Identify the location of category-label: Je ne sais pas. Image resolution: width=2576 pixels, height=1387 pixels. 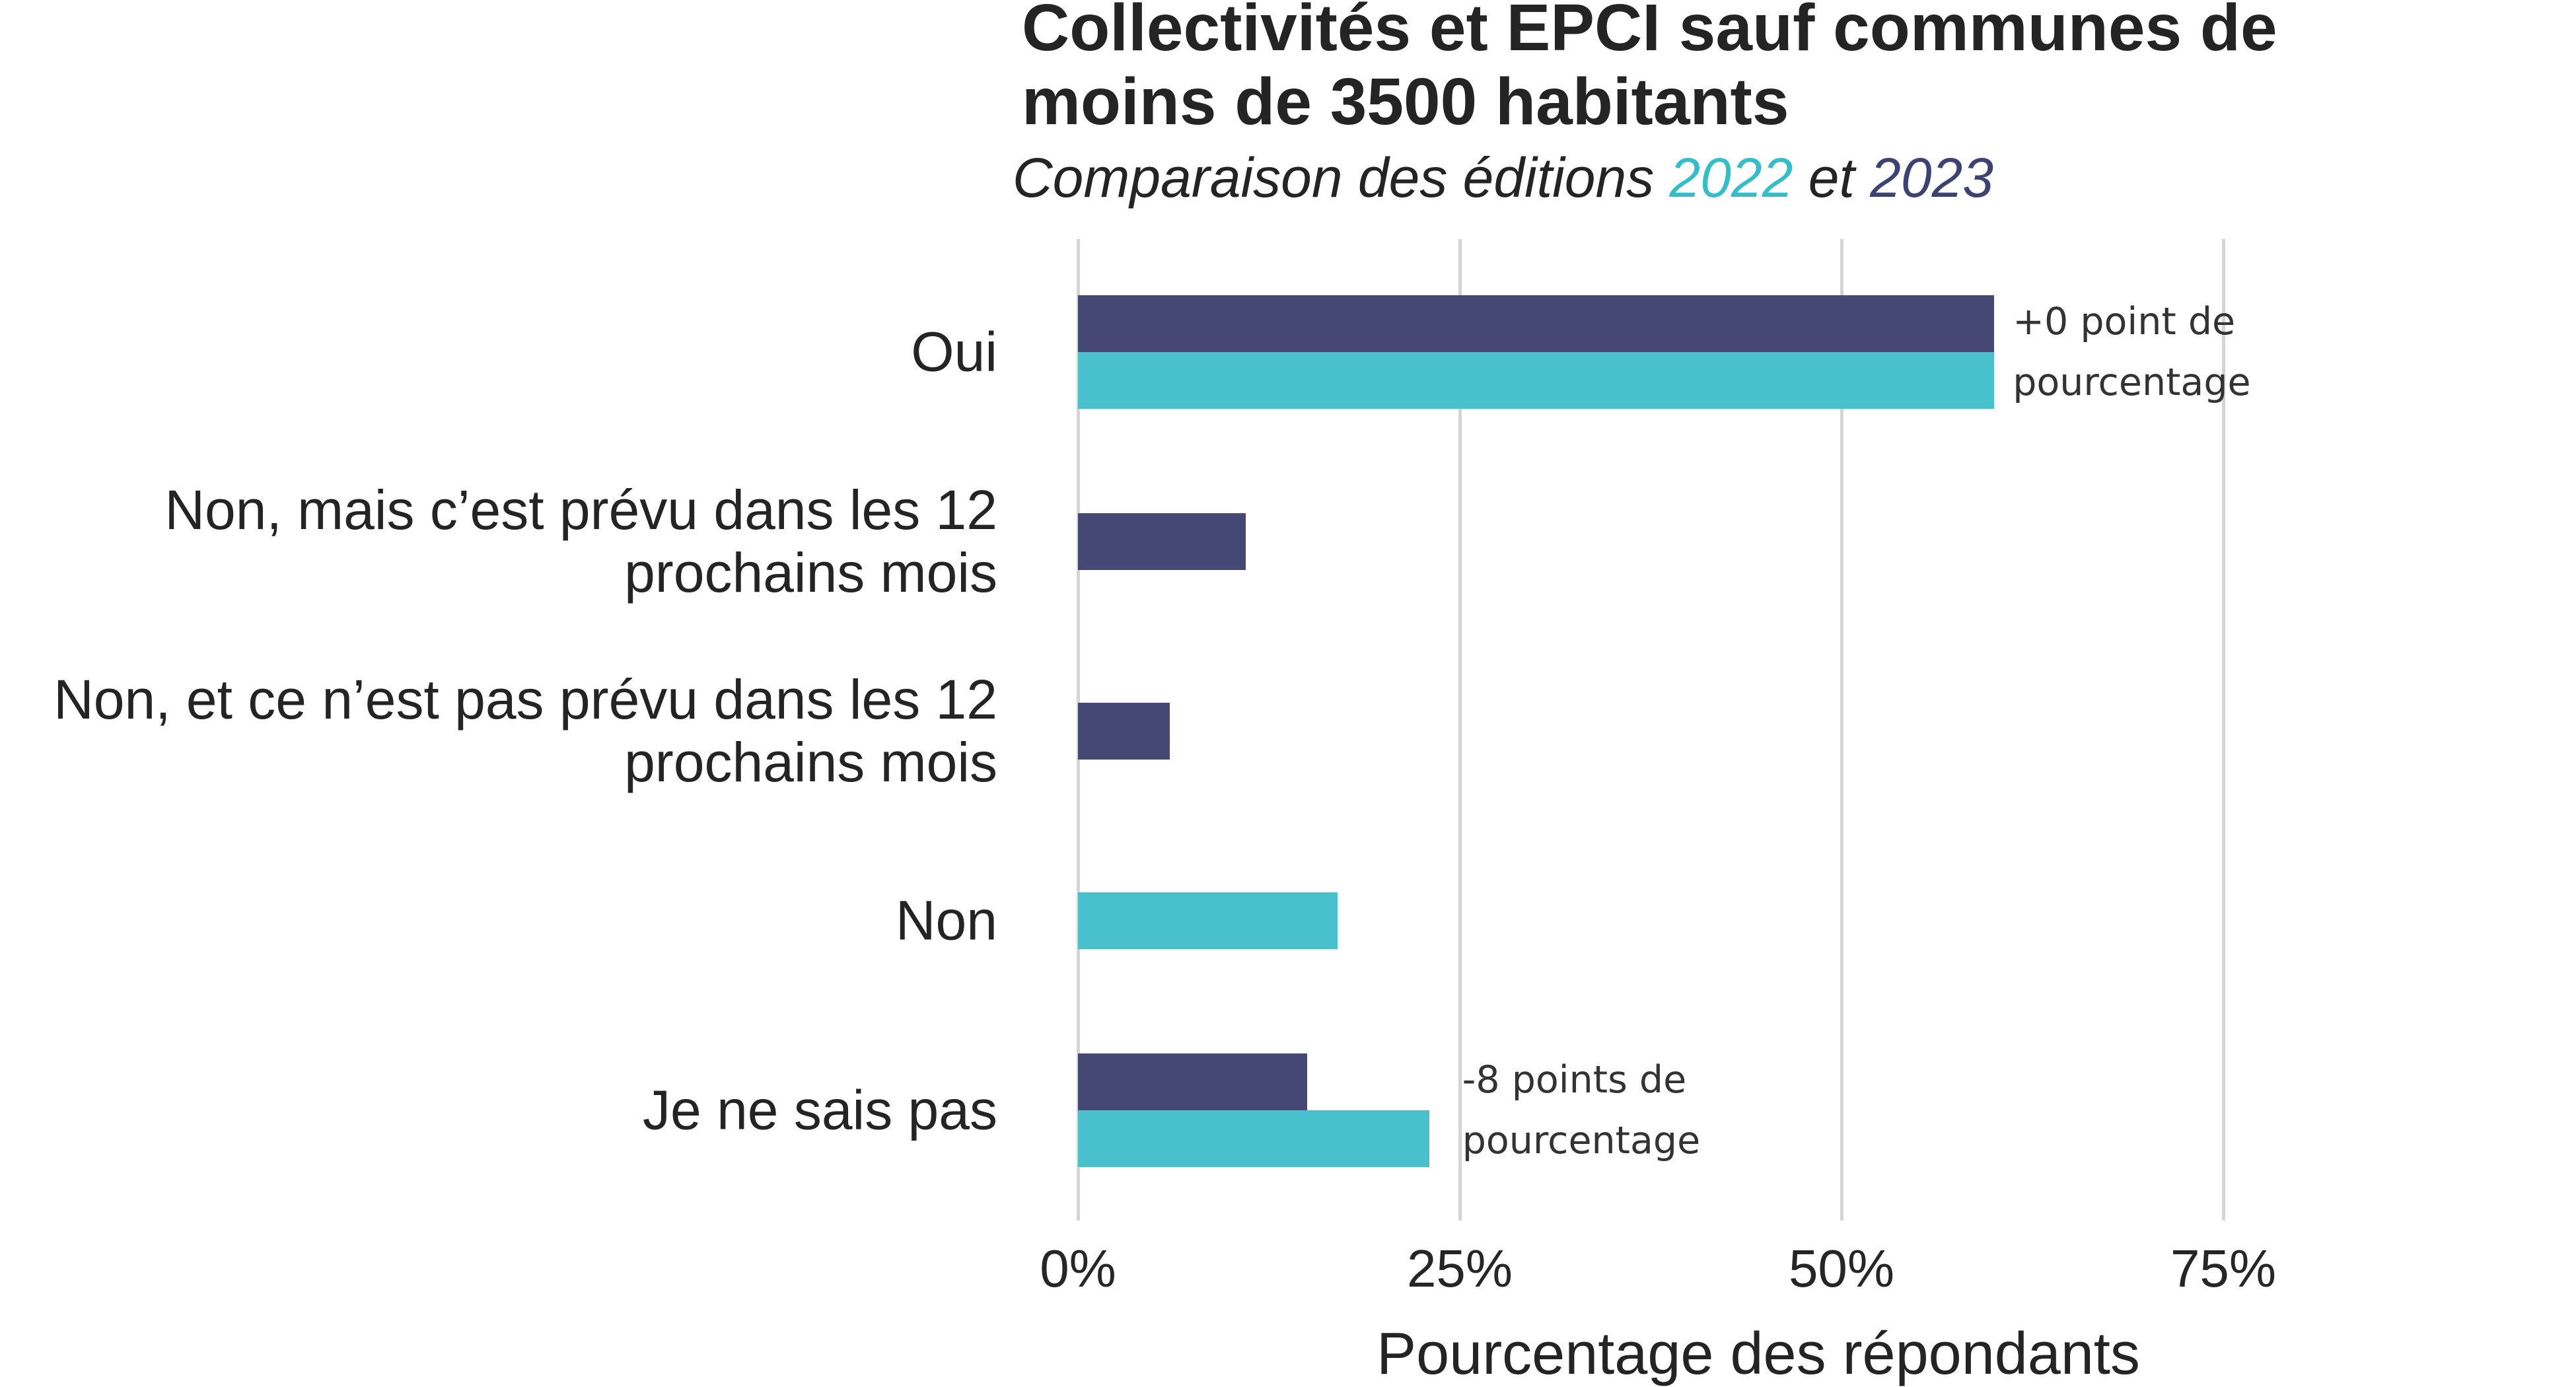
(820, 1110).